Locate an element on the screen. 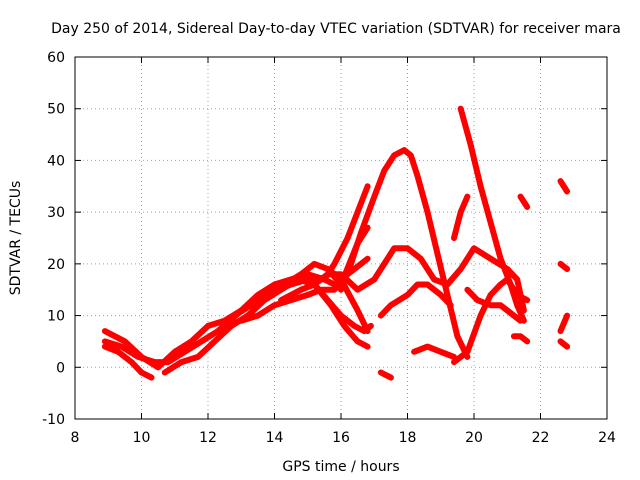 The height and width of the screenshot is (480, 640). series-arc-s is located at coordinates (524, 201).